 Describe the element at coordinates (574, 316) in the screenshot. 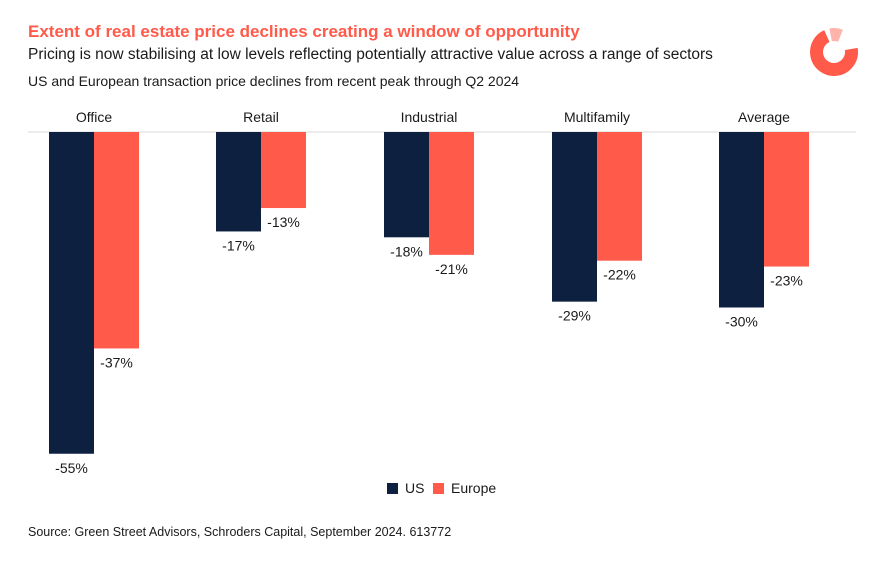

I see `data-label: -29%` at that location.